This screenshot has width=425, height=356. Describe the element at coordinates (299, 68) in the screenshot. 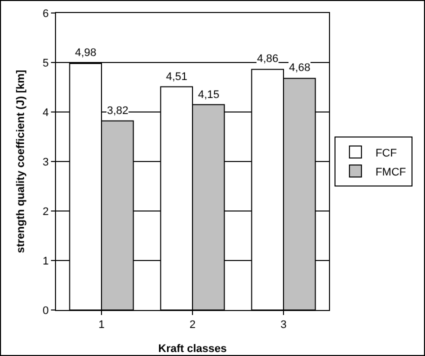

I see `data-label: 4,68` at that location.